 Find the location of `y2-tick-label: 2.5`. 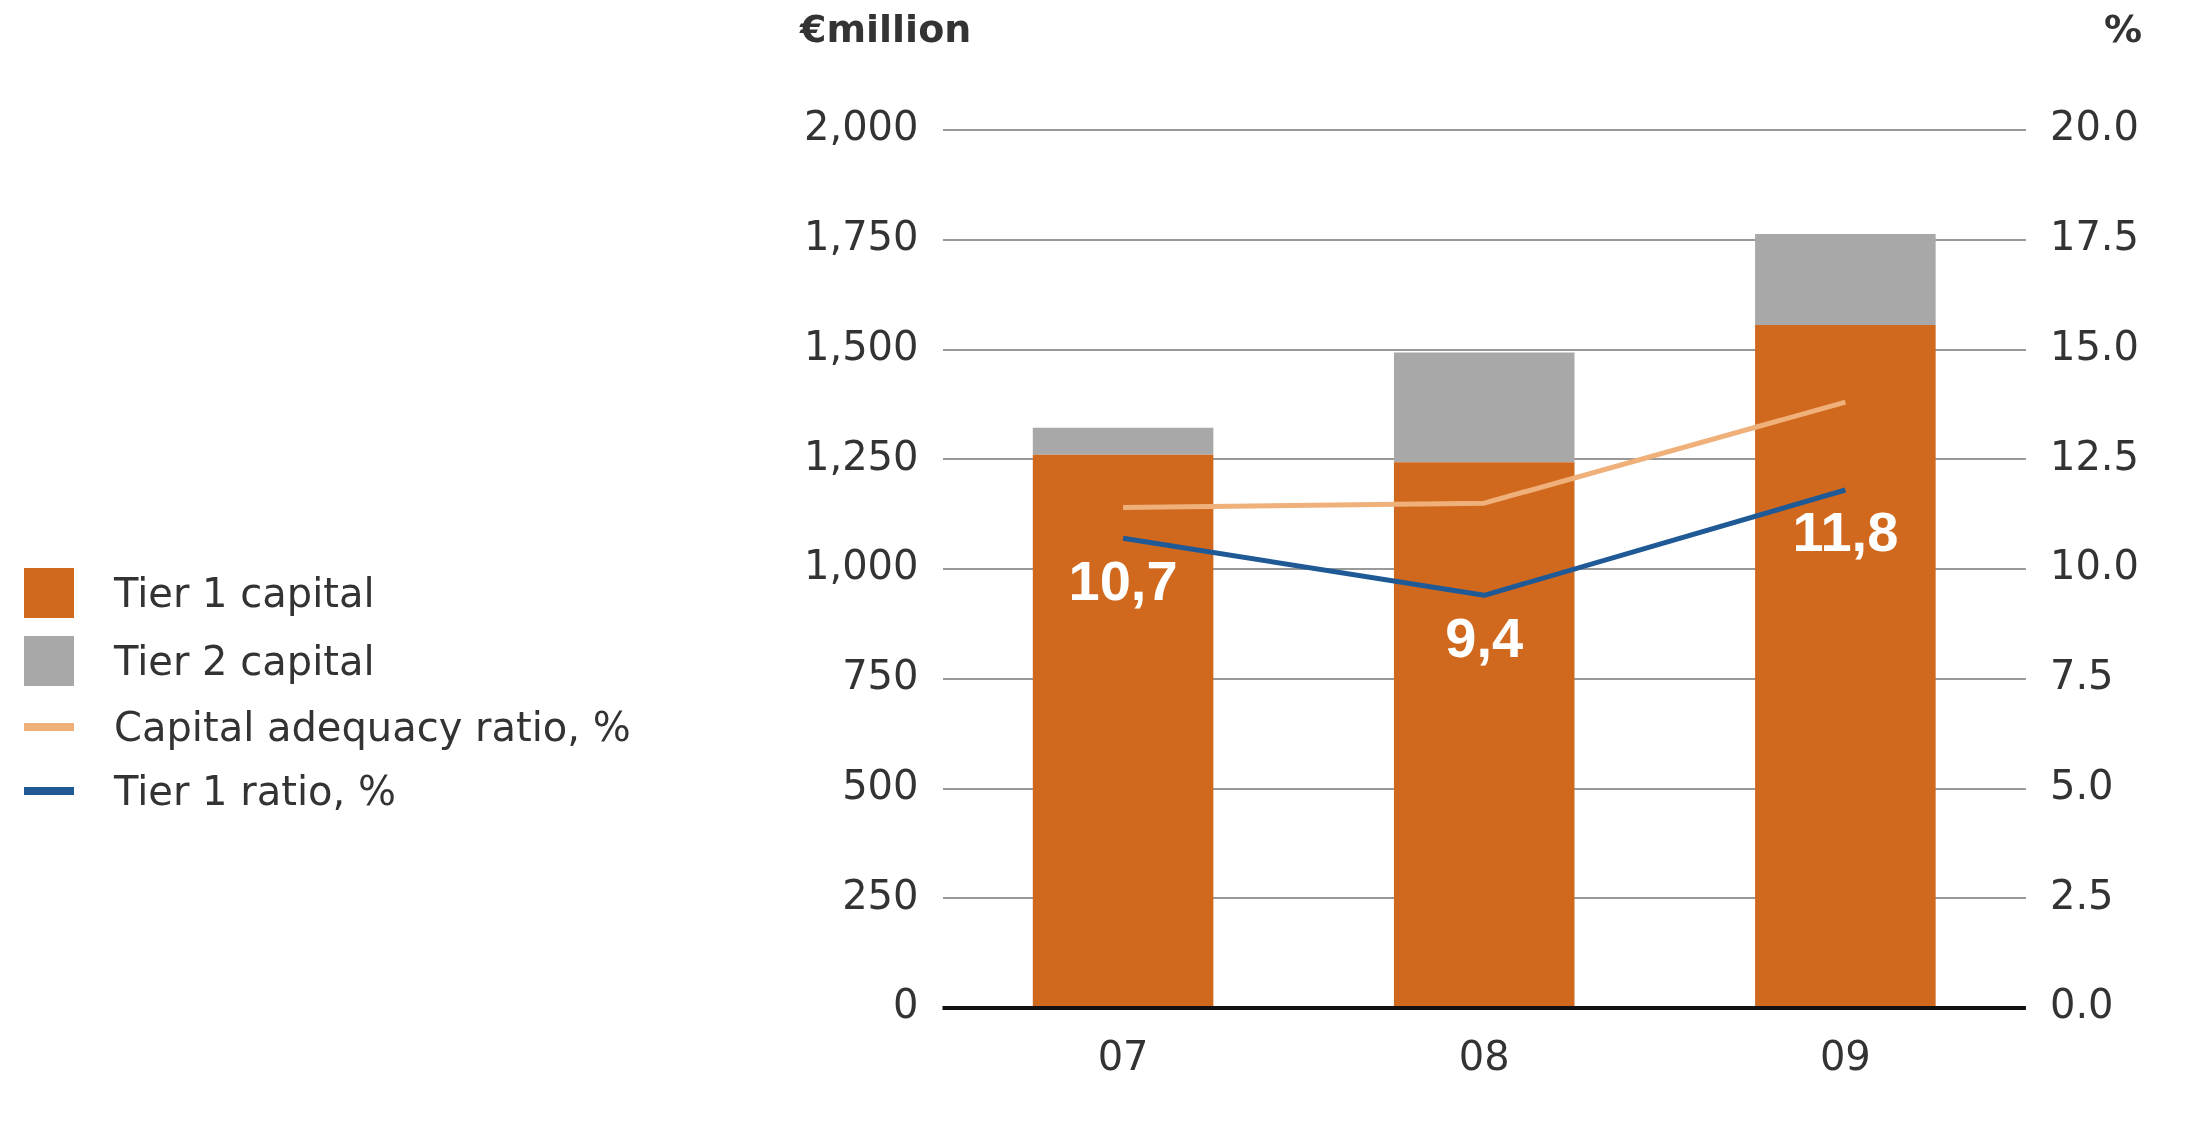

y2-tick-label: 2.5 is located at coordinates (2081, 894).